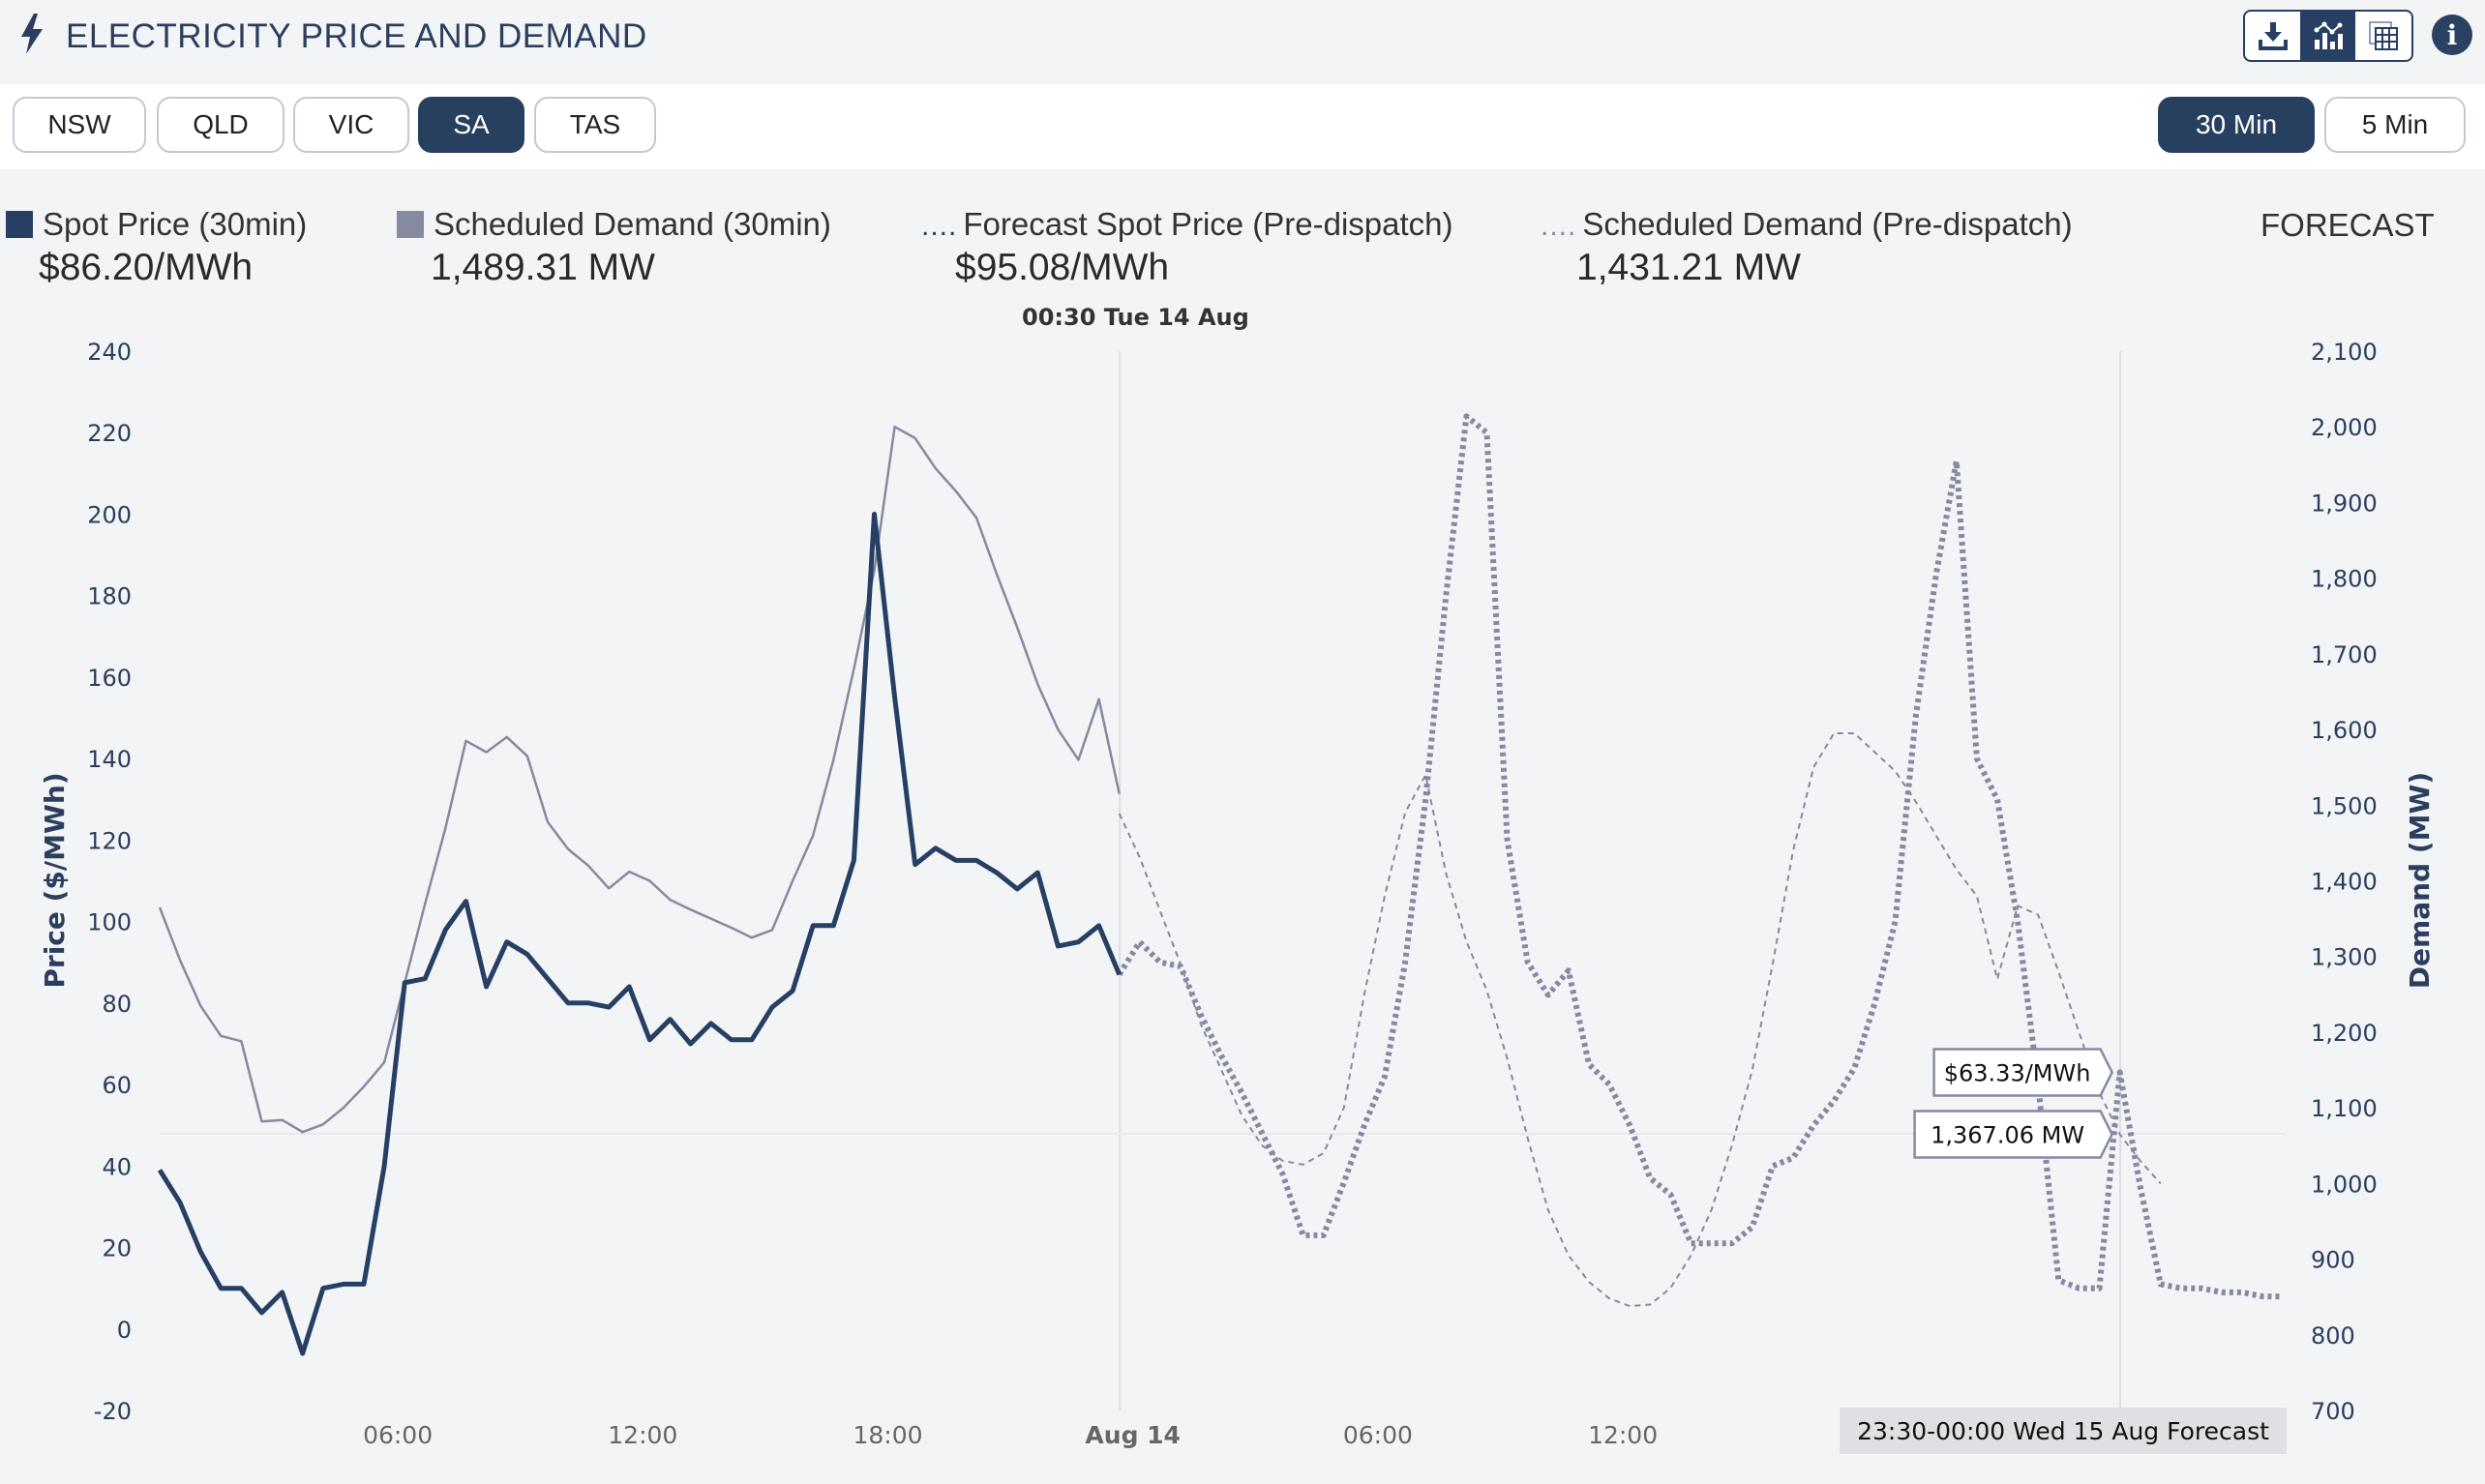 The height and width of the screenshot is (1484, 2485). I want to click on y2-tick-label: 700, so click(2333, 1411).